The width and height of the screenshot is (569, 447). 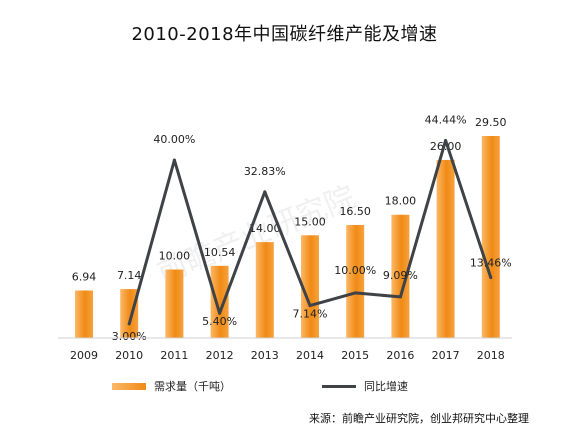 I want to click on growth-point-2010, so click(x=129, y=324).